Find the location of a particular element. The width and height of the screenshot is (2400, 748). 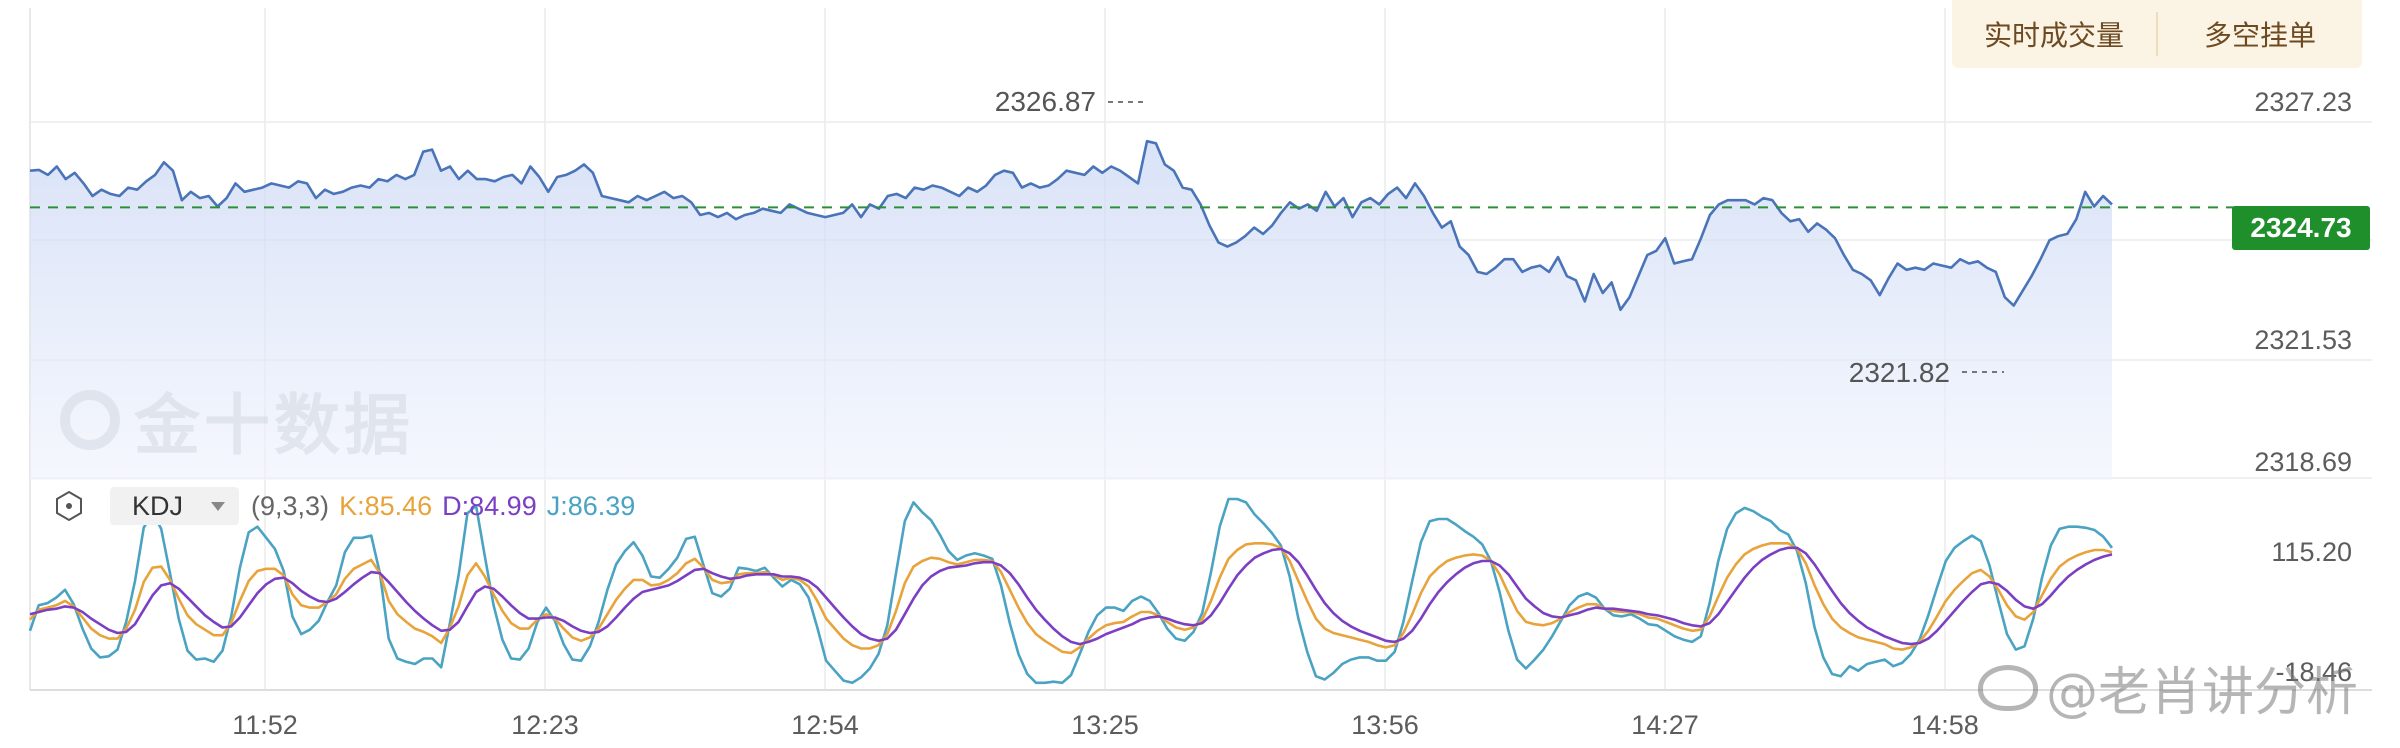

indicator-name: KDJ is located at coordinates (158, 505).